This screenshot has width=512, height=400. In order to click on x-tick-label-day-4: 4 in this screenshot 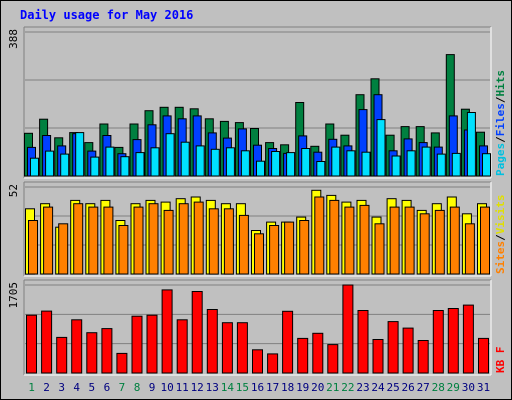, I will do `click(76, 387)`.